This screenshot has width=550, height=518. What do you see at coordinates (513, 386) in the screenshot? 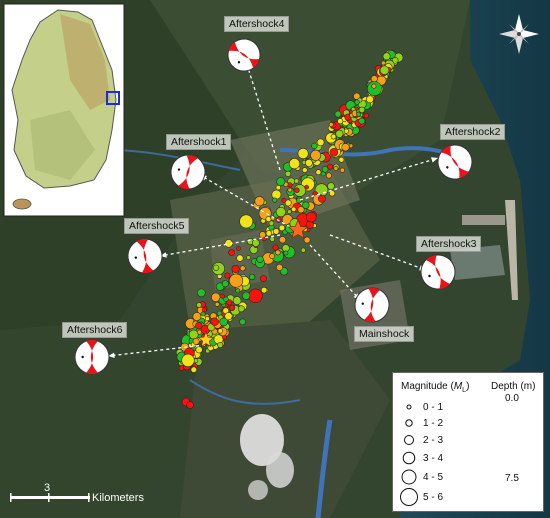
I see `depth-title: Depth (m)` at bounding box center [513, 386].